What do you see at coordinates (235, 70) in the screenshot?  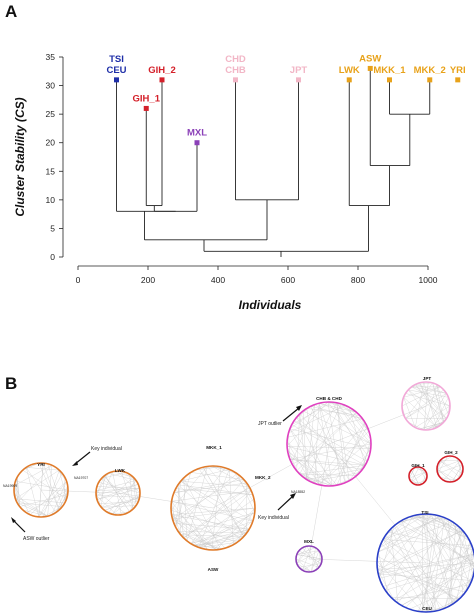 I see `leaf-label: CHB` at bounding box center [235, 70].